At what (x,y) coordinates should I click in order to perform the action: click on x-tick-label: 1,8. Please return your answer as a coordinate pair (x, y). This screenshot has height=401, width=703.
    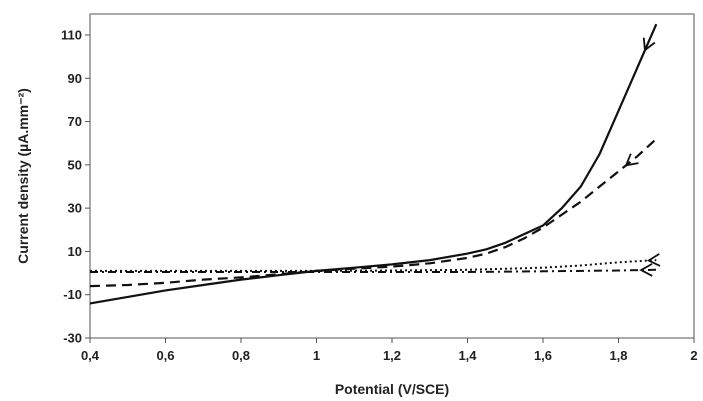
    Looking at the image, I should click on (618, 355).